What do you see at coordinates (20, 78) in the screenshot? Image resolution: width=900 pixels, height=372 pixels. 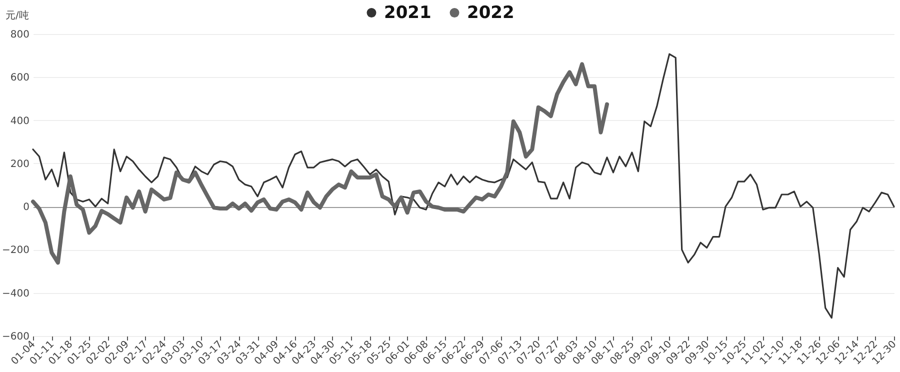 I see `y-tick-label: 600` at bounding box center [20, 78].